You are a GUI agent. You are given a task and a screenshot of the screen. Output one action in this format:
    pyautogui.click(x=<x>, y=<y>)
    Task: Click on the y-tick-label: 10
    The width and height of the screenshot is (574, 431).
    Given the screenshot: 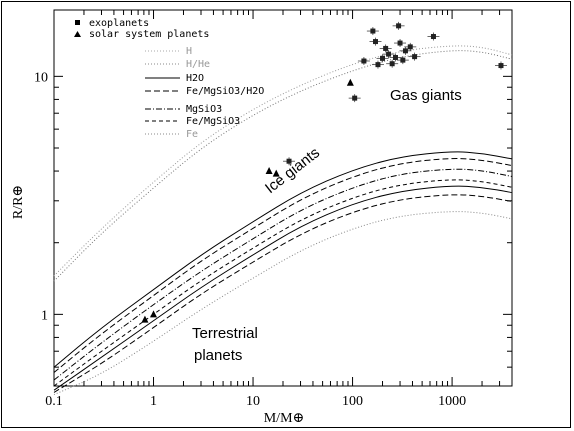 What is the action you would take?
    pyautogui.click(x=41, y=77)
    